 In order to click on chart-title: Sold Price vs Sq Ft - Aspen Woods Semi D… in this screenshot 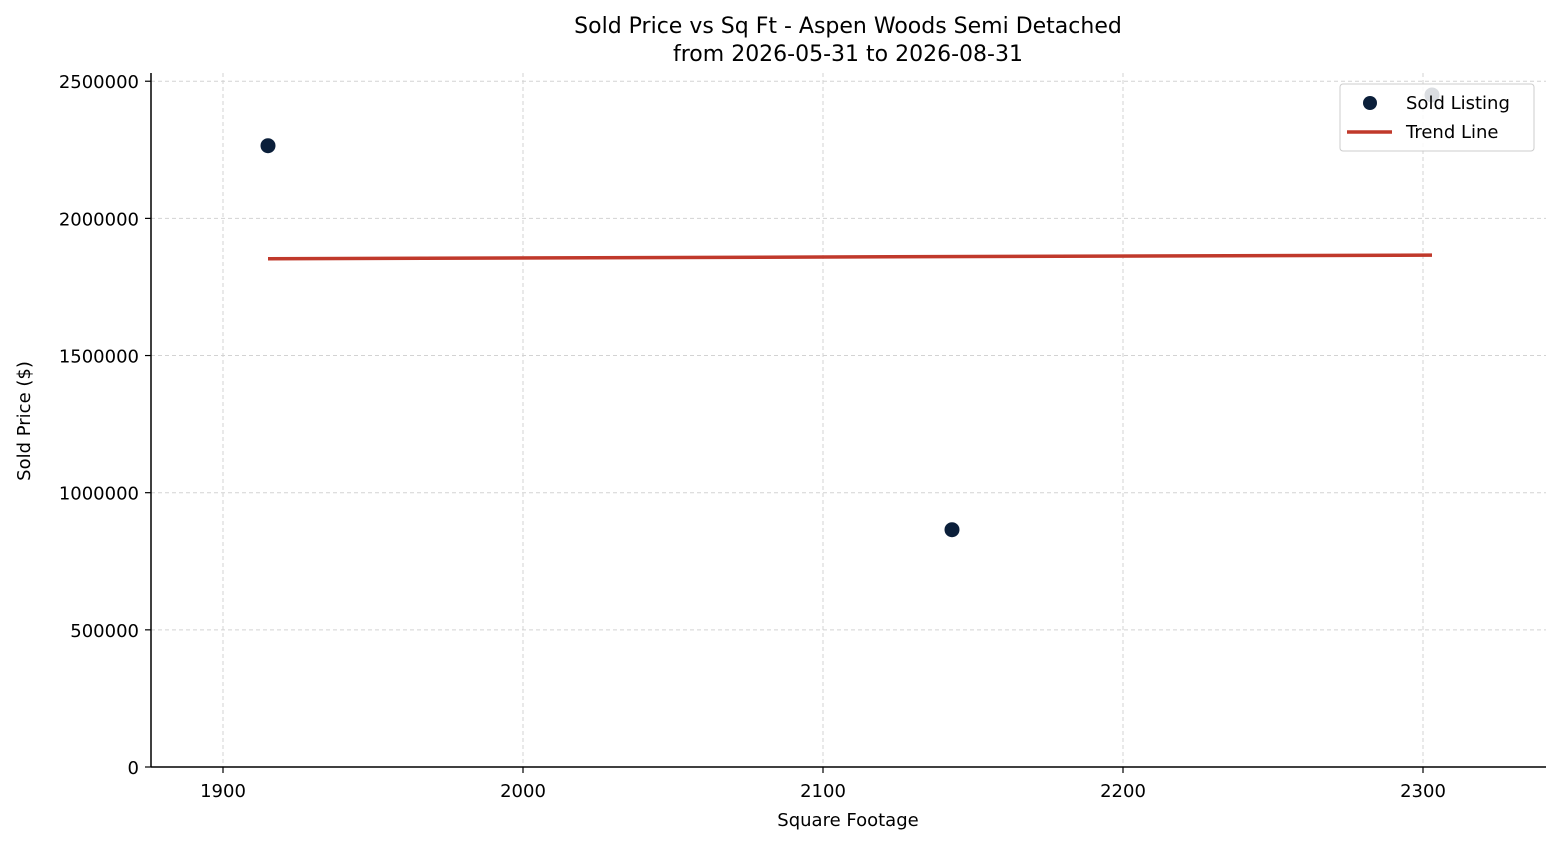, I will do `click(848, 26)`.